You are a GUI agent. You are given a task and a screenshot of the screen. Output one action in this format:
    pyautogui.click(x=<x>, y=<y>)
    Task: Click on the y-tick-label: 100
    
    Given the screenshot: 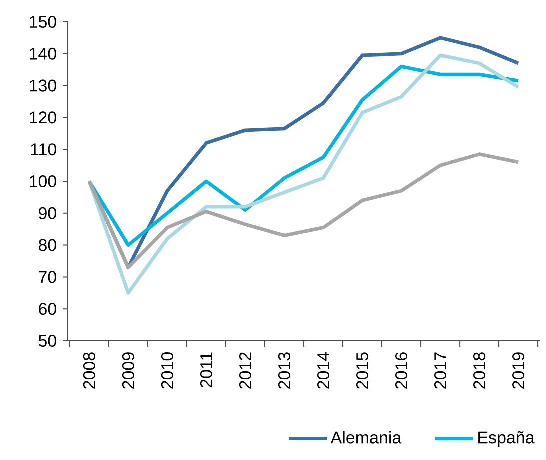 What is the action you would take?
    pyautogui.click(x=43, y=181)
    